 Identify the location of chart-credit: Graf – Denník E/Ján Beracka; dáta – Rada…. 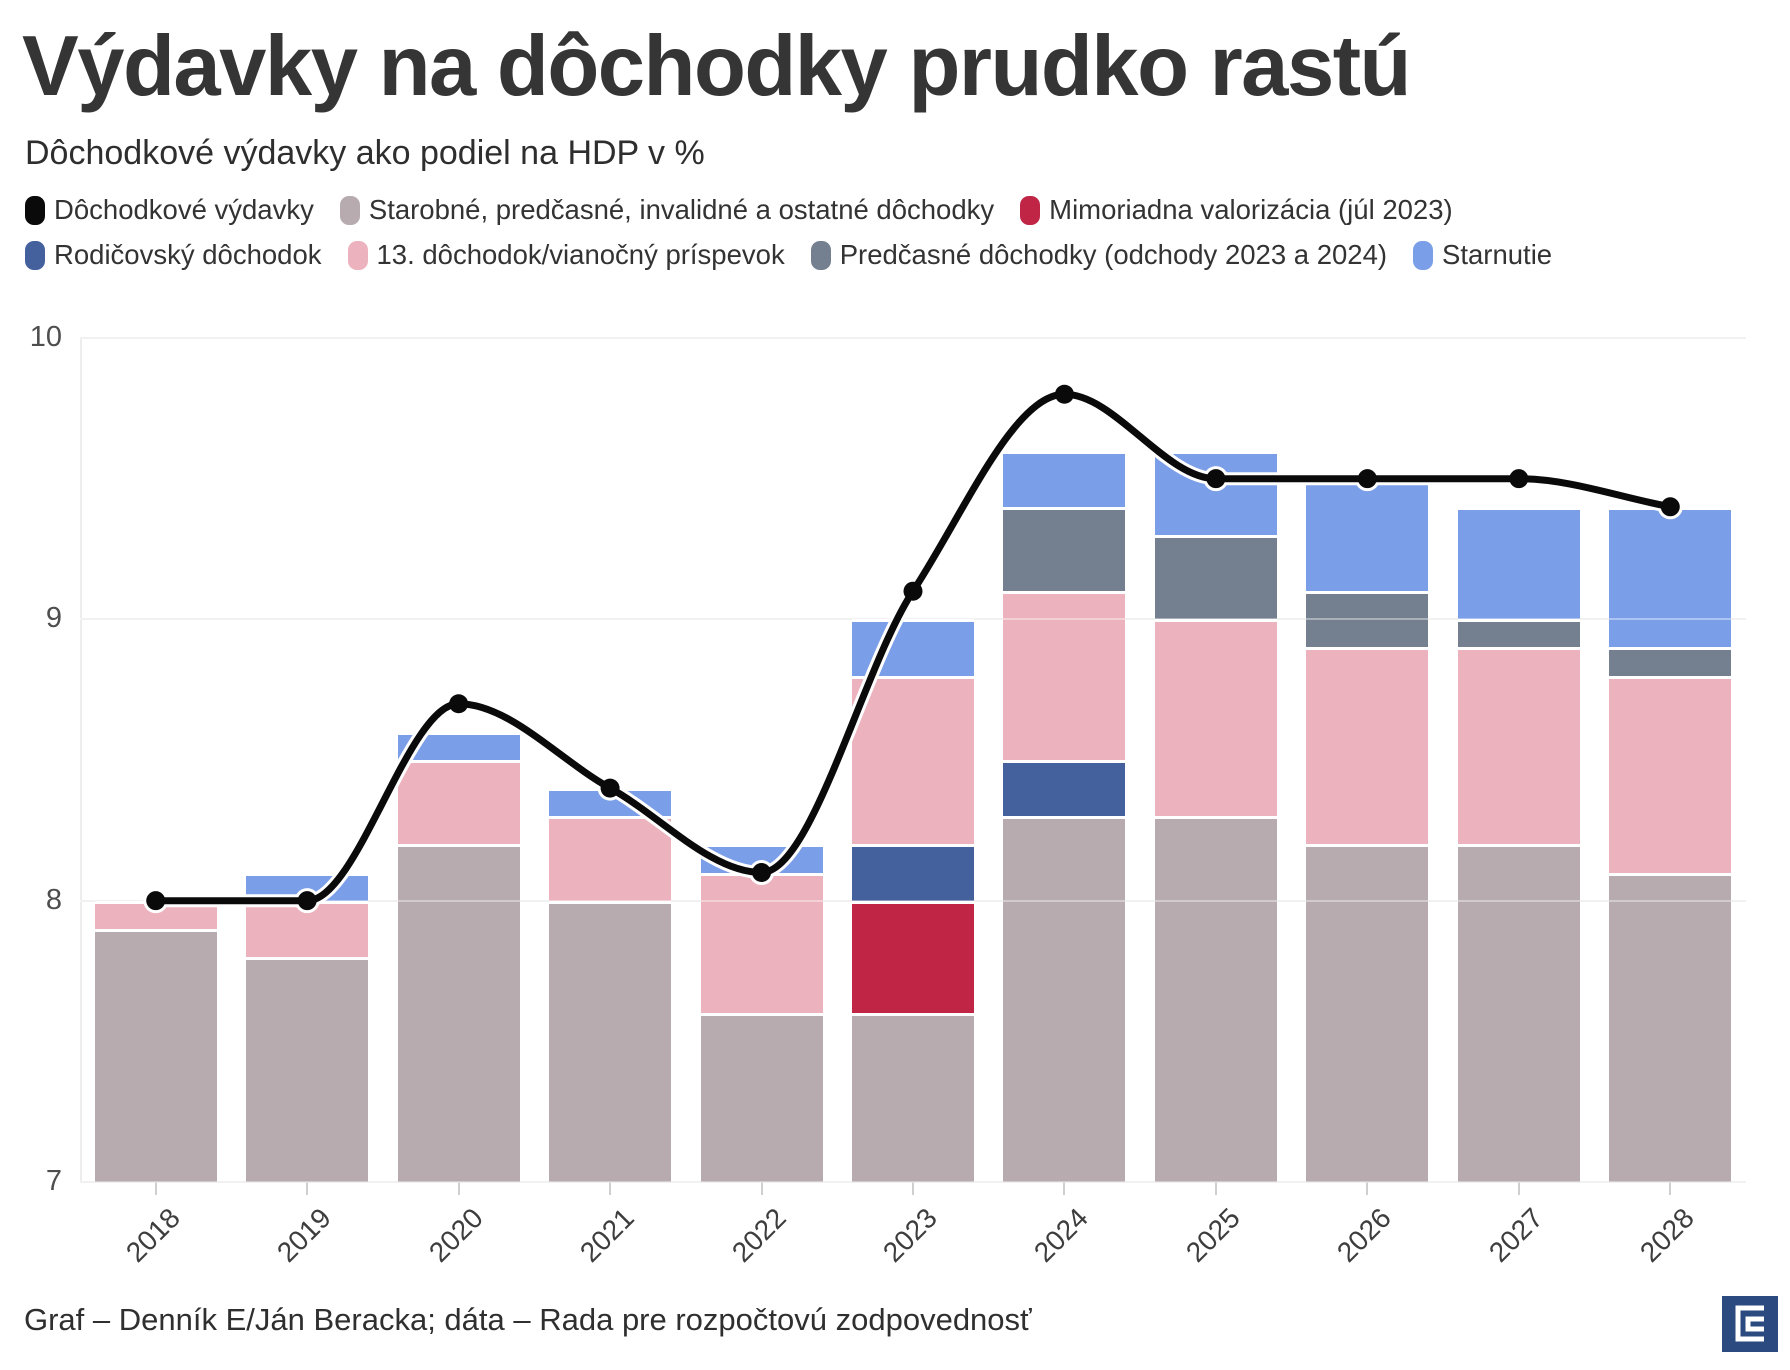
(528, 1319).